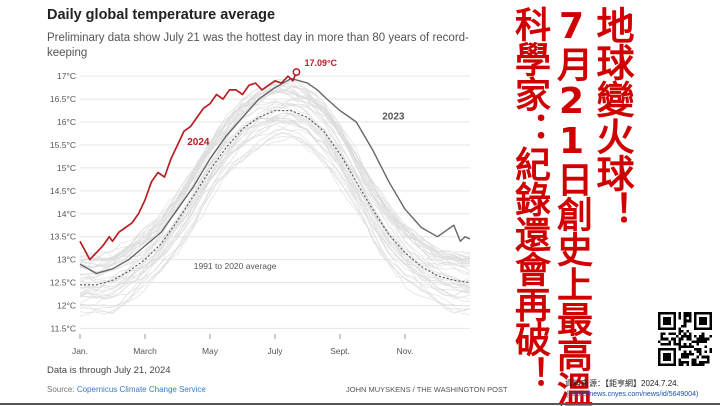 Image resolution: width=720 pixels, height=406 pixels. Describe the element at coordinates (61, 389) in the screenshot. I see `source-label: Source:` at that location.